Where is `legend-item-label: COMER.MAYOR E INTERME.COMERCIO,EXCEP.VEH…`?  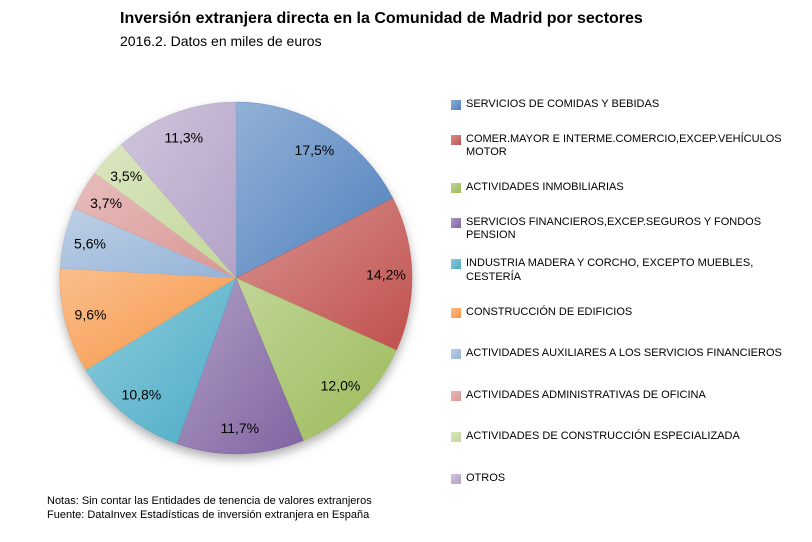
legend-item-label: COMER.MAYOR E INTERME.COMERCIO,EXCEP.VEH… is located at coordinates (624, 145).